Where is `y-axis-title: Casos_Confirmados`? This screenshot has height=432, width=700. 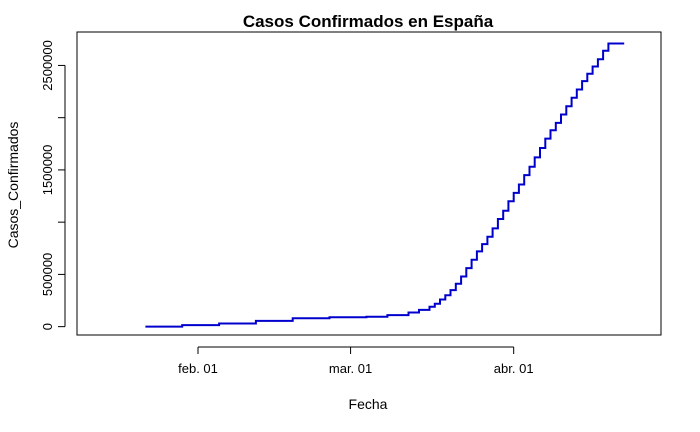 y-axis-title: Casos_Confirmados is located at coordinates (13, 185).